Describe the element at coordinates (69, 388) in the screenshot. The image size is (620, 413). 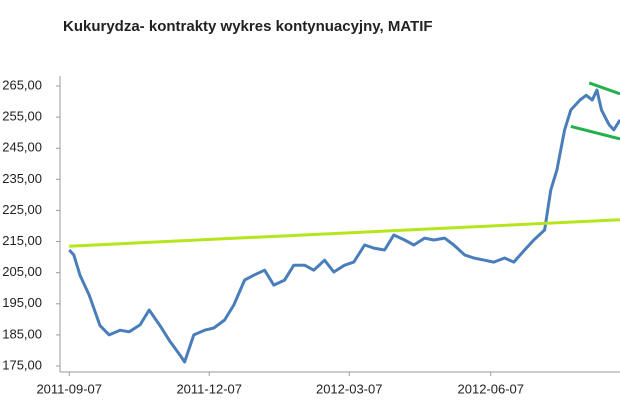
I see `x-tick-label: 2011-09-07` at that location.